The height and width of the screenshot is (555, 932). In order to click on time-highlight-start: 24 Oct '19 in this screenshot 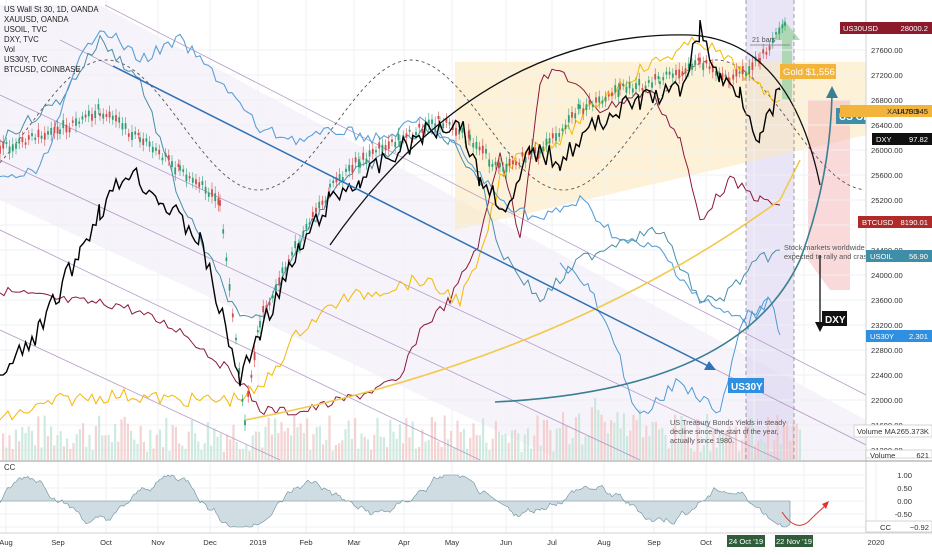, I will do `click(746, 541)`.